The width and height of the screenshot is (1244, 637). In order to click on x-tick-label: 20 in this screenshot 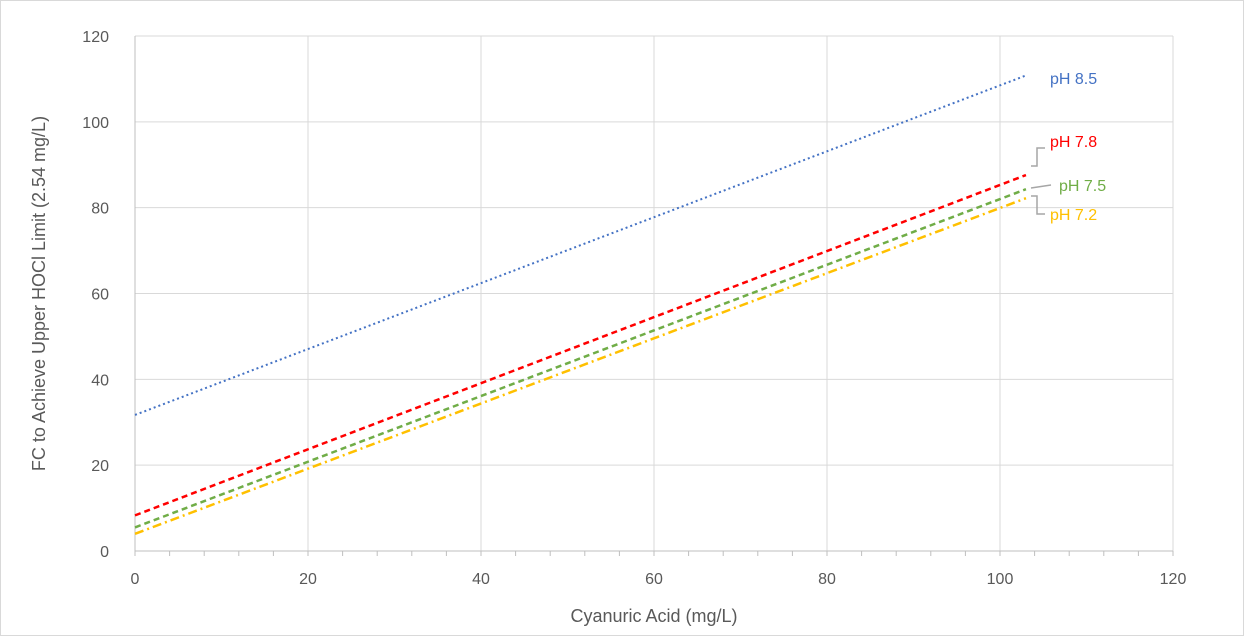, I will do `click(308, 579)`.